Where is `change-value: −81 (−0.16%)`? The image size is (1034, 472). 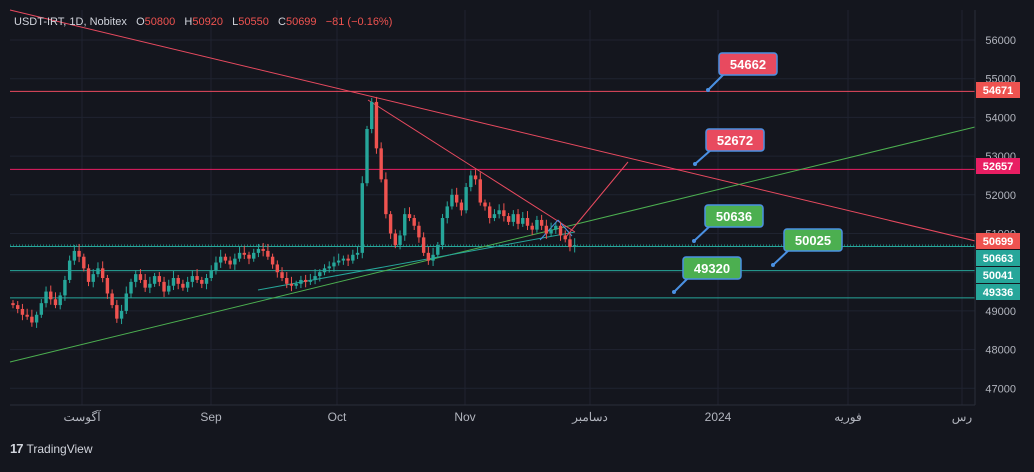
change-value: −81 (−0.16%) is located at coordinates (359, 22).